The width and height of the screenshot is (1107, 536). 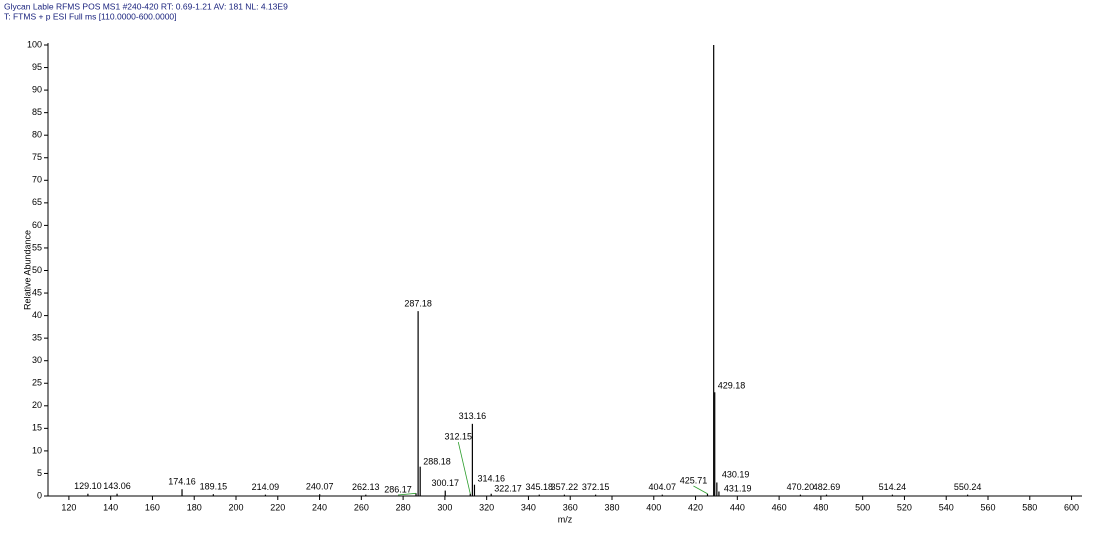 What do you see at coordinates (491, 478) in the screenshot?
I see `peak-label: 314.16` at bounding box center [491, 478].